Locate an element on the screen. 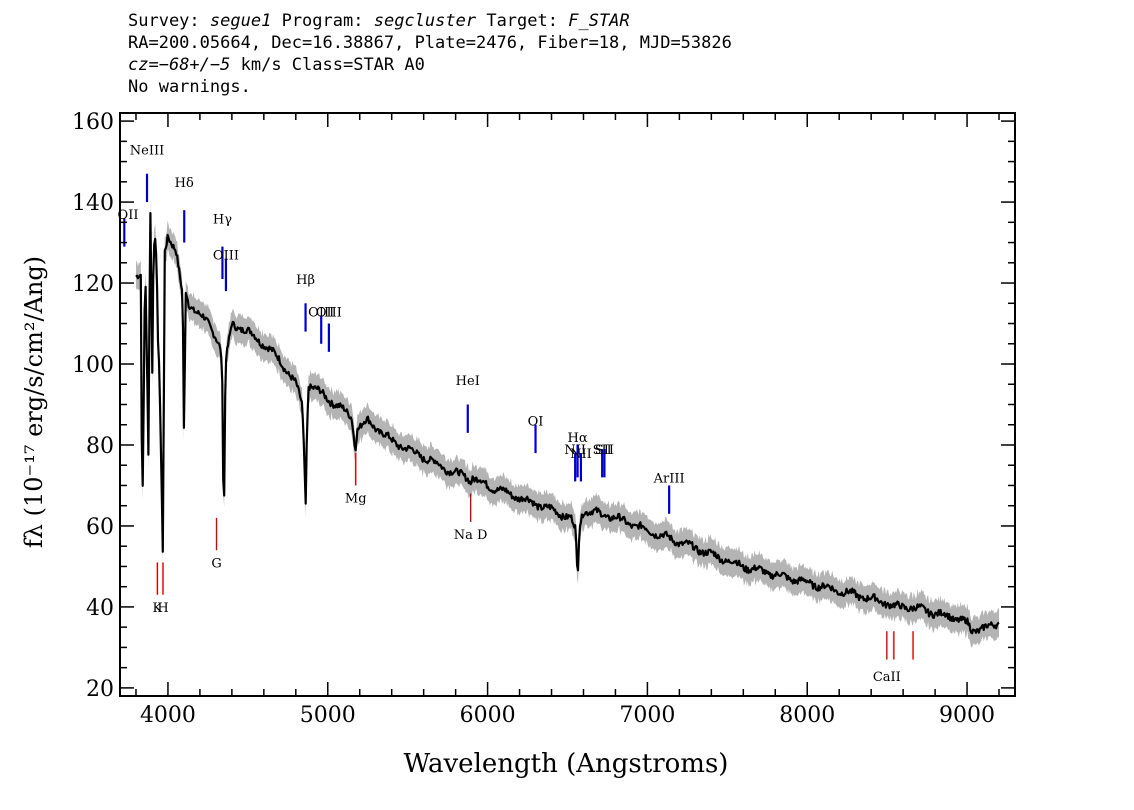 The image size is (1134, 810). line-marker-label: Hγ is located at coordinates (222, 219).